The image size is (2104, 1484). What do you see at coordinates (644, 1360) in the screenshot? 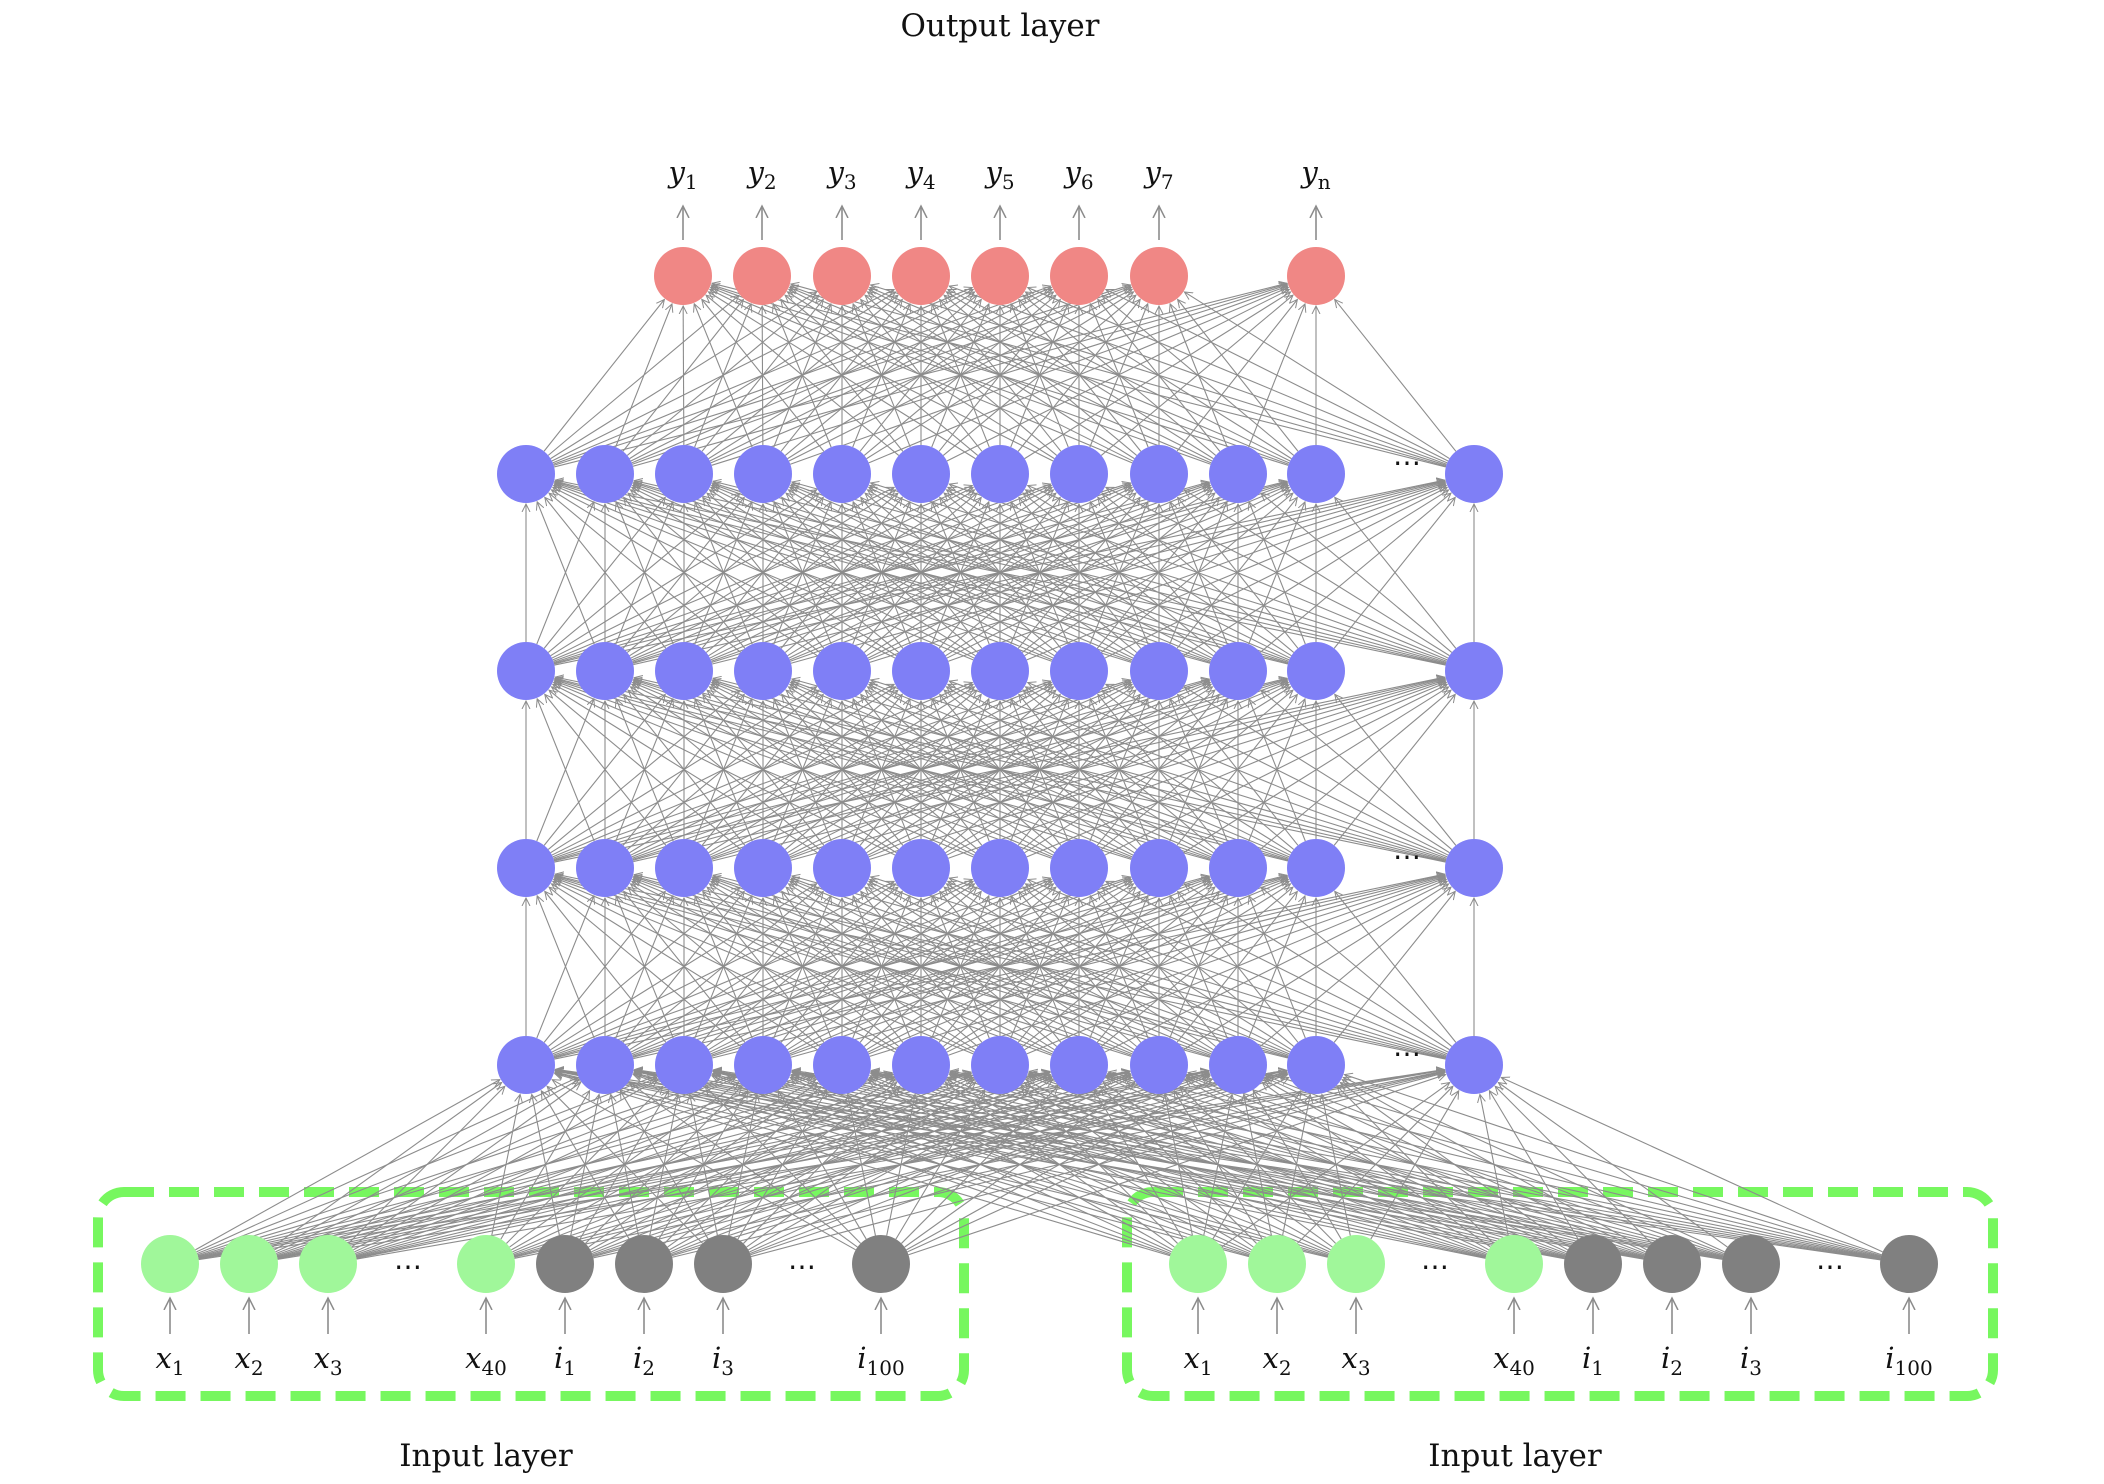
I see `input-label: i2` at bounding box center [644, 1360].